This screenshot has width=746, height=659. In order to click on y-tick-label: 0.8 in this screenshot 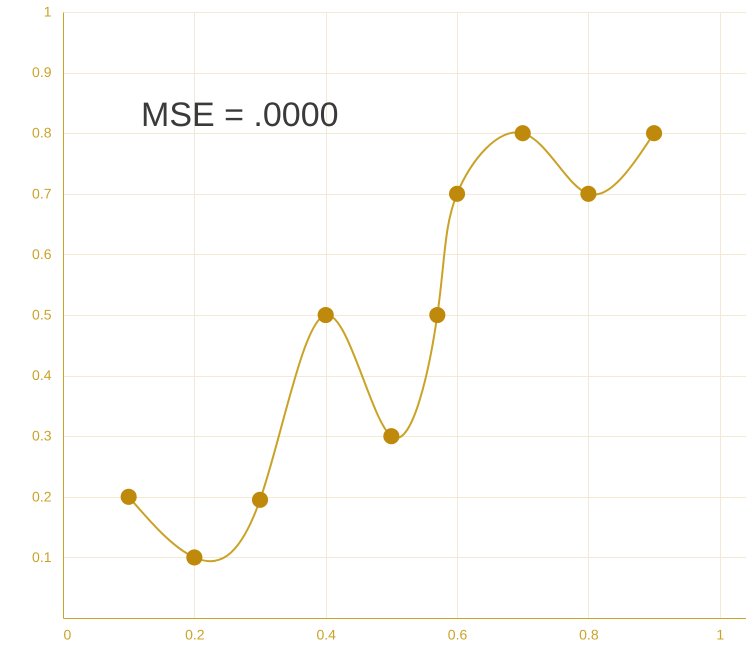, I will do `click(42, 132)`.